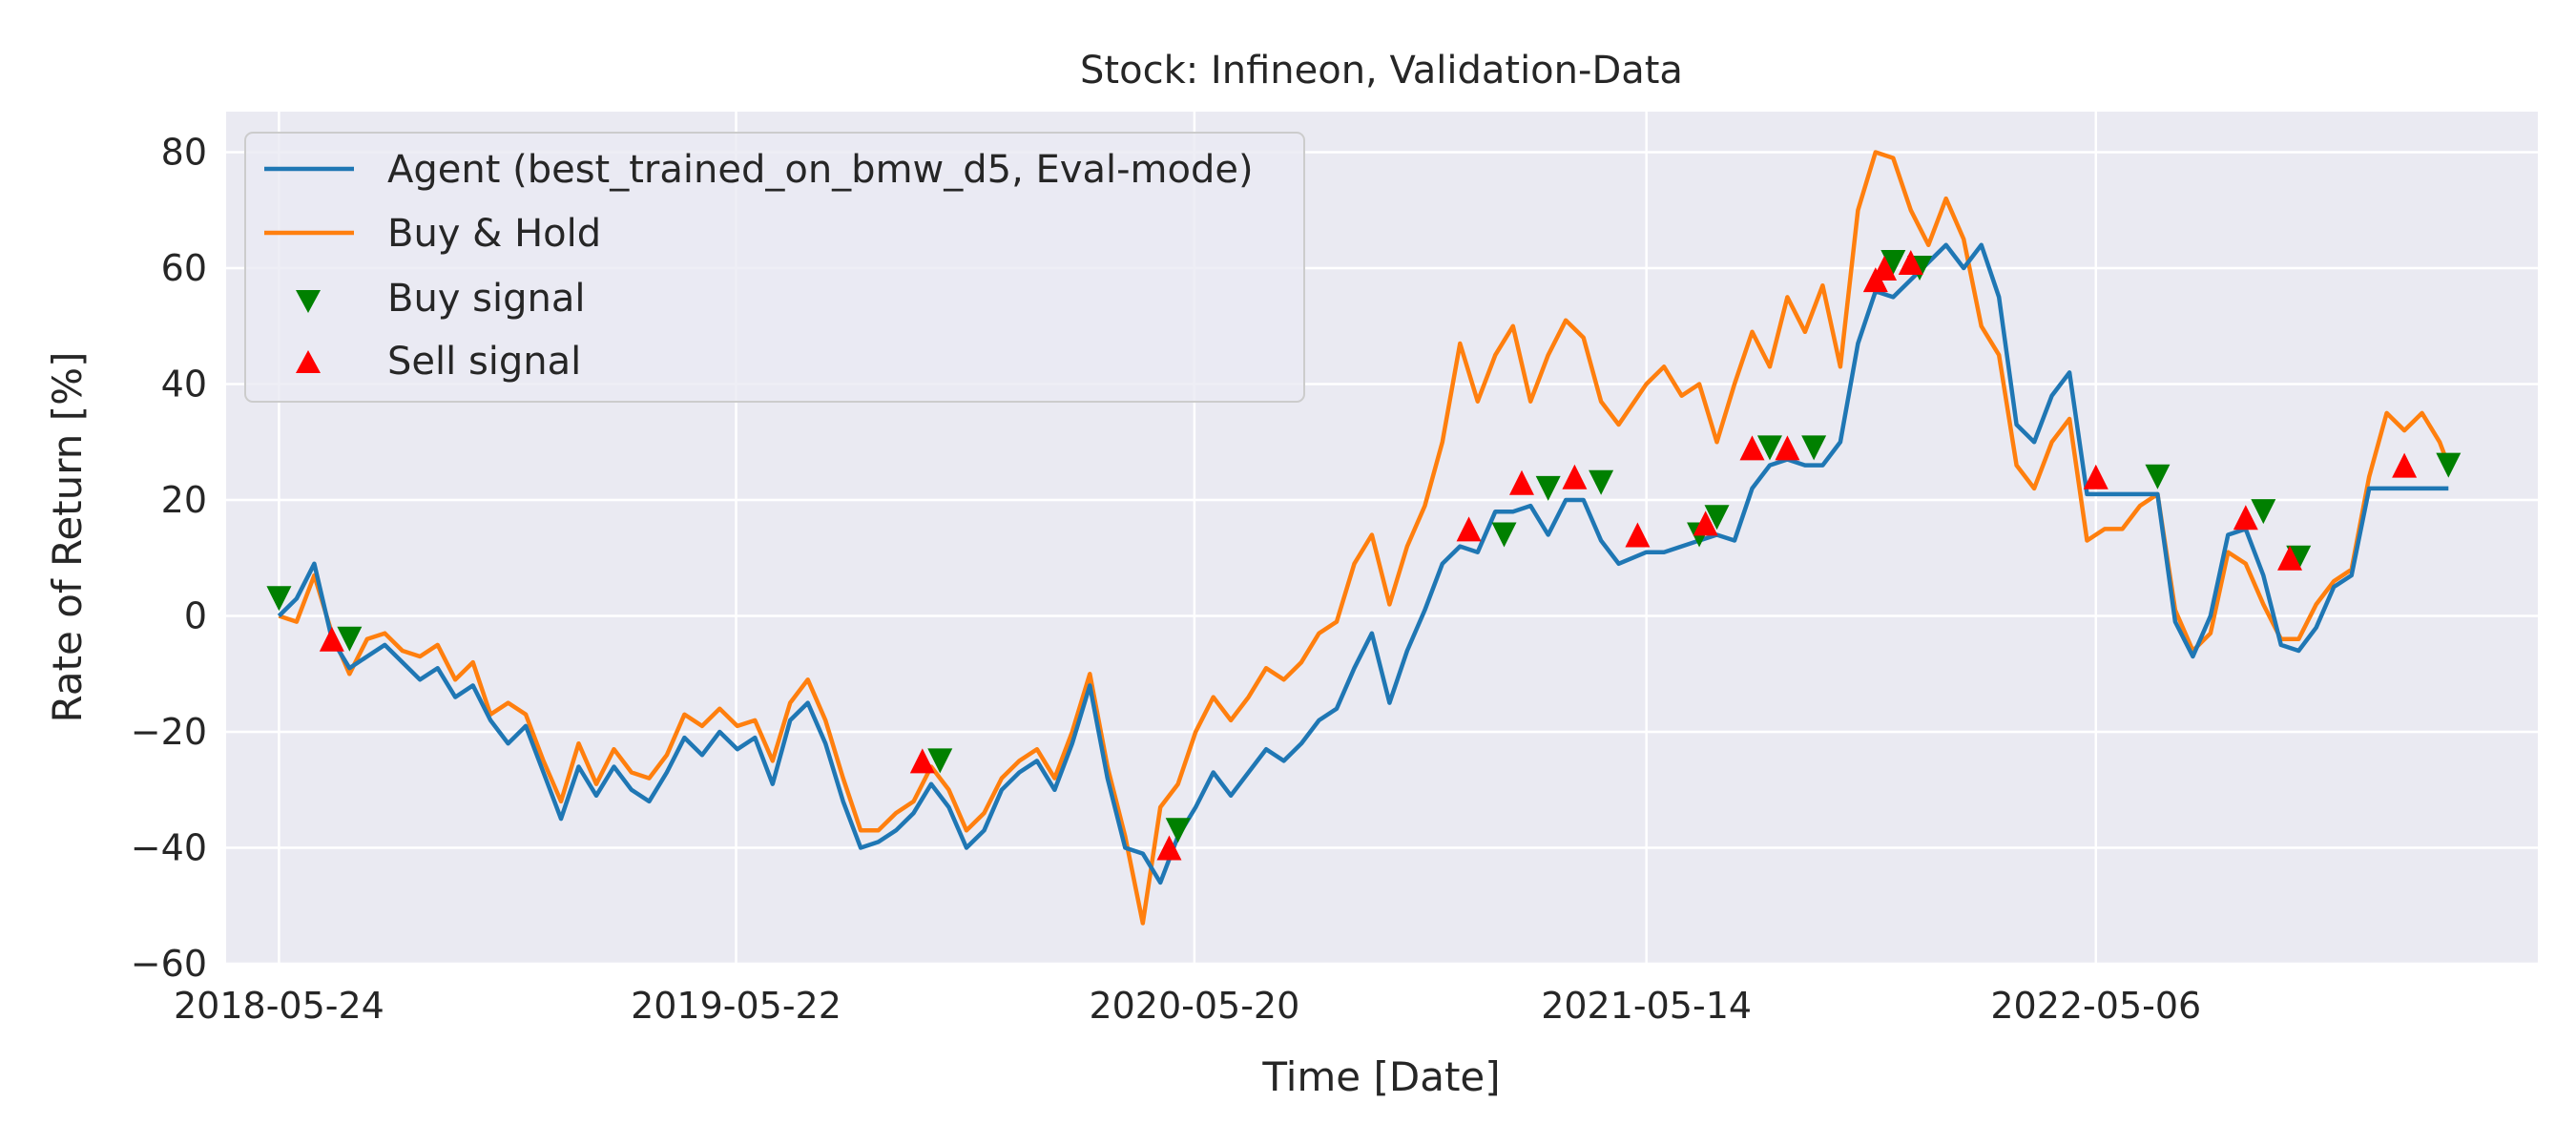 The image size is (2576, 1145). What do you see at coordinates (169, 848) in the screenshot?
I see `y-tick-label: −40` at bounding box center [169, 848].